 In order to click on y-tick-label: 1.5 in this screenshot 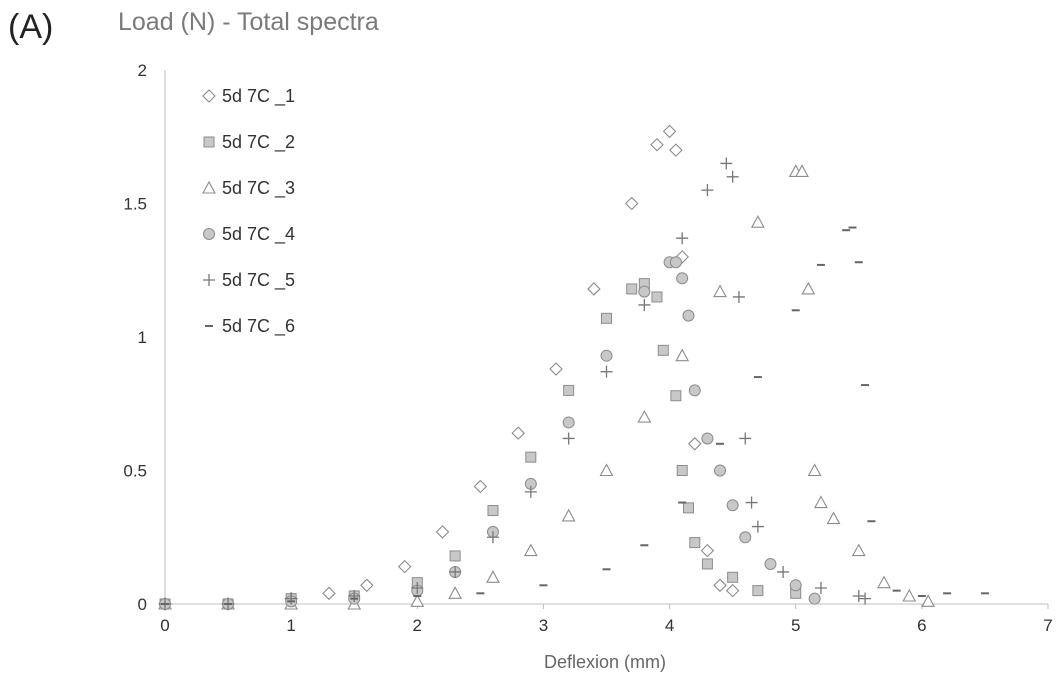, I will do `click(135, 204)`.